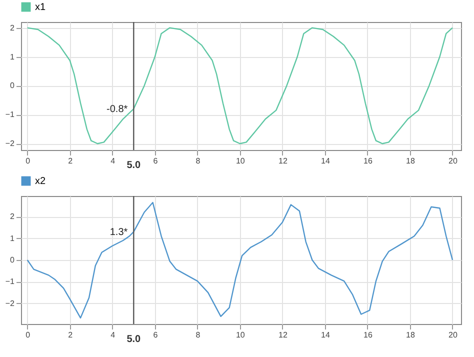  Describe the element at coordinates (40, 181) in the screenshot. I see `legend-label: x2` at that location.